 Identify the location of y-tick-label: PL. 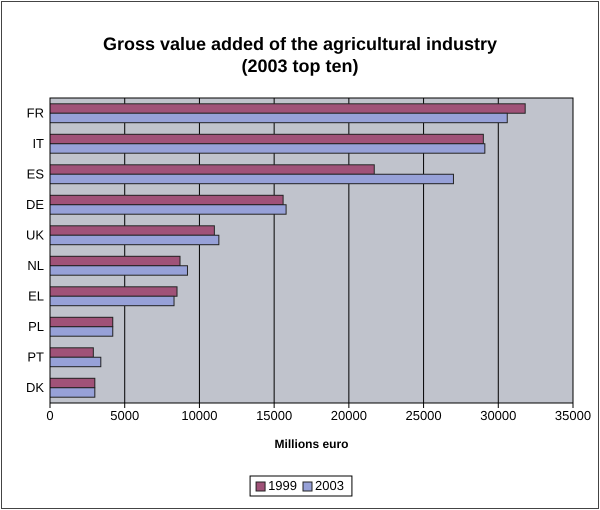
(36, 326).